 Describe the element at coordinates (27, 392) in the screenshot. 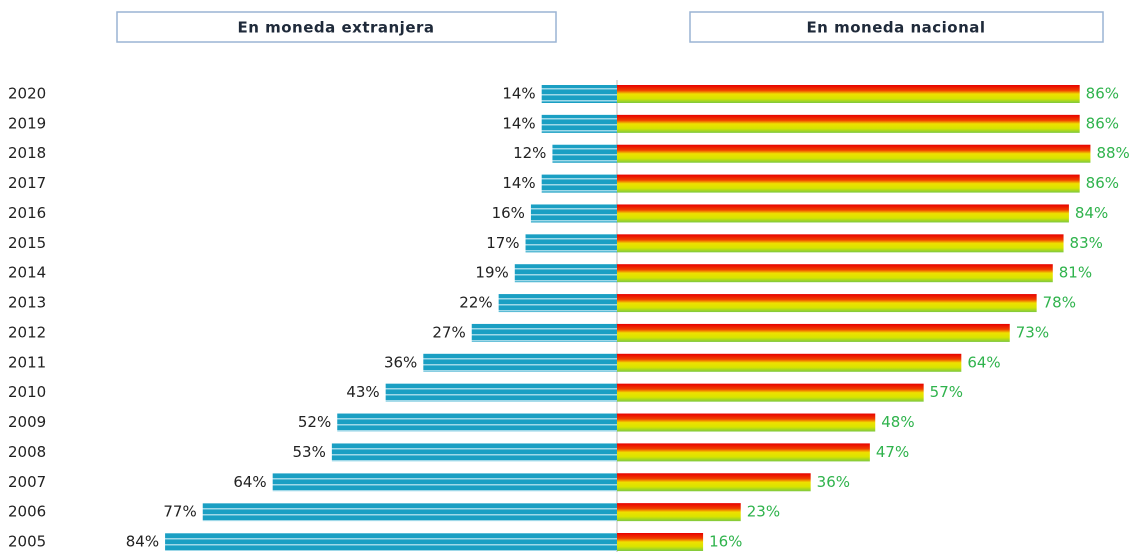

I see `year-label: 2010` at that location.